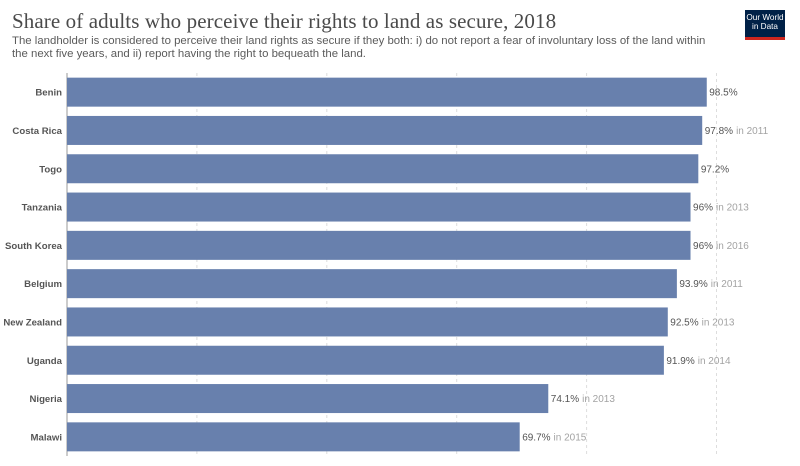 The image size is (800, 466). What do you see at coordinates (45, 361) in the screenshot?
I see `category-label-7: Uganda` at bounding box center [45, 361].